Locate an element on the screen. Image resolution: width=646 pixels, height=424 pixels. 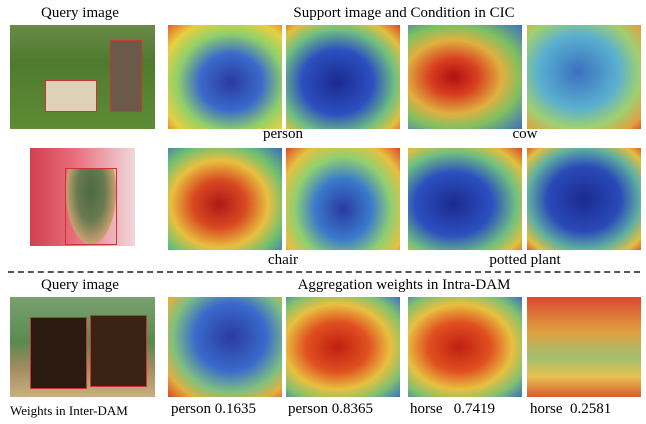
separator is located at coordinates (324, 272).